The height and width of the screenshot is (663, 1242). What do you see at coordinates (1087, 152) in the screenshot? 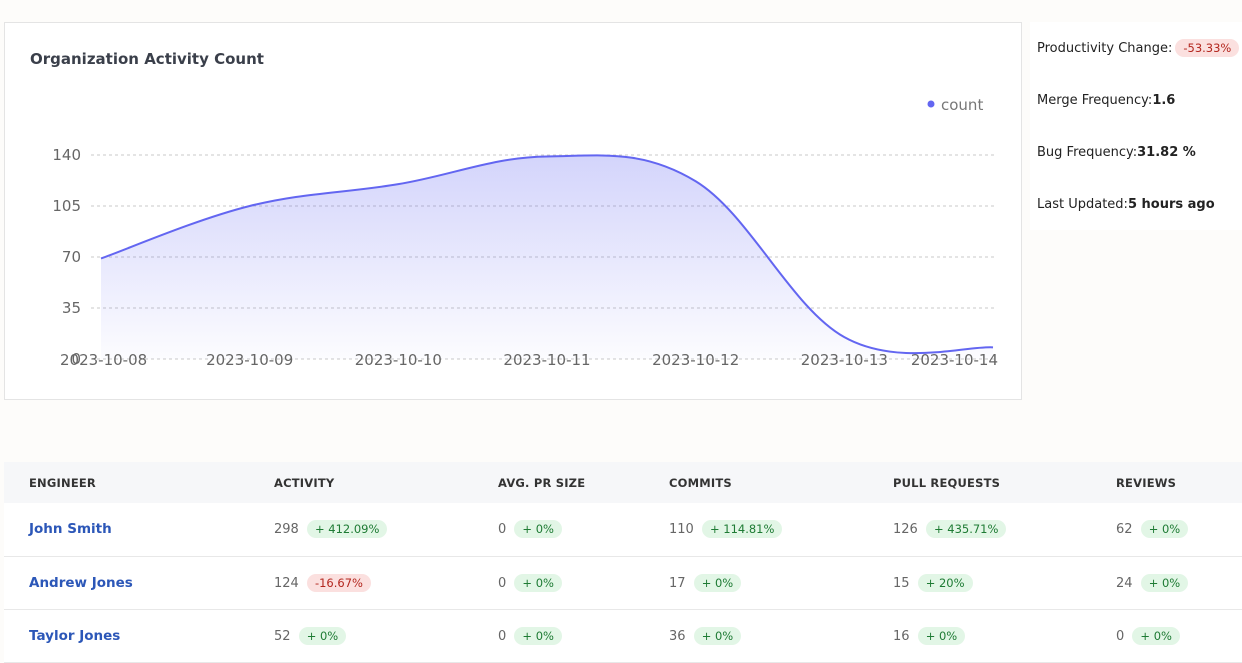
I see `stat-label: Bug Frequency:` at bounding box center [1087, 152].